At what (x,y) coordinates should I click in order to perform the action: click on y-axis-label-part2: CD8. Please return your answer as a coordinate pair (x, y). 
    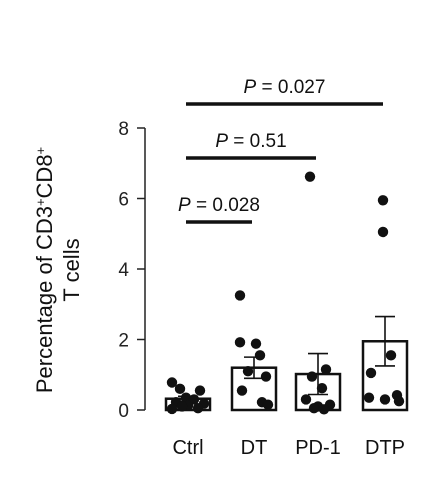
    Looking at the image, I should click on (44, 176).